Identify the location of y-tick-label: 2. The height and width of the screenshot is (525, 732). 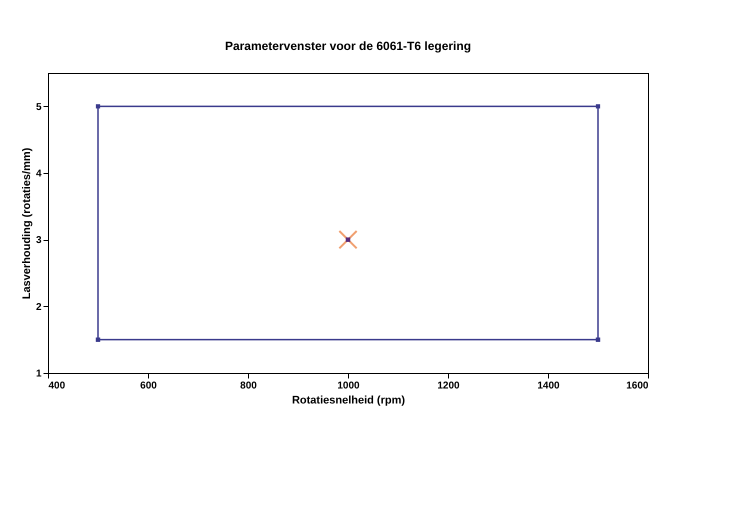
(39, 307).